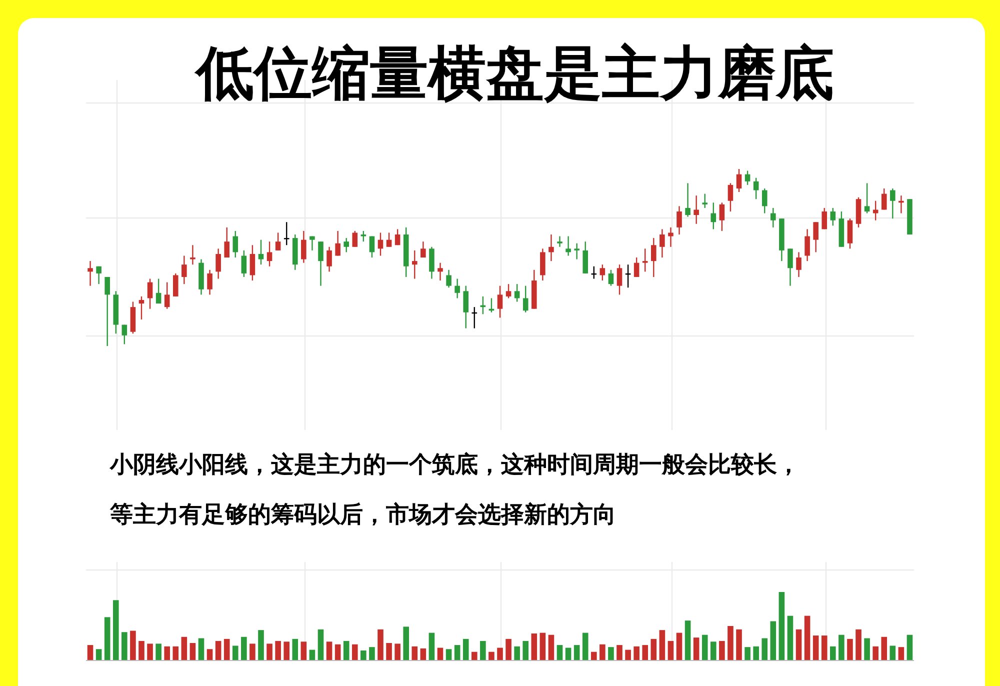 Image resolution: width=1000 pixels, height=686 pixels. Describe the element at coordinates (514, 73) in the screenshot. I see `chart-title: 低位缩量横盘是主力磨底` at that location.